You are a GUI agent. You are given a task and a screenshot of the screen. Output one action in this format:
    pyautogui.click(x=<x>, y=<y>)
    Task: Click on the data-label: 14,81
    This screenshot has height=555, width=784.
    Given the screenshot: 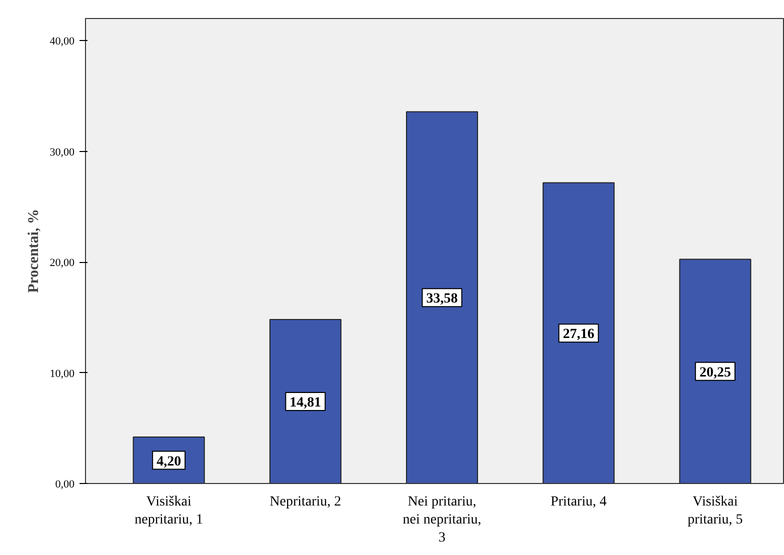 What is the action you would take?
    pyautogui.click(x=306, y=403)
    